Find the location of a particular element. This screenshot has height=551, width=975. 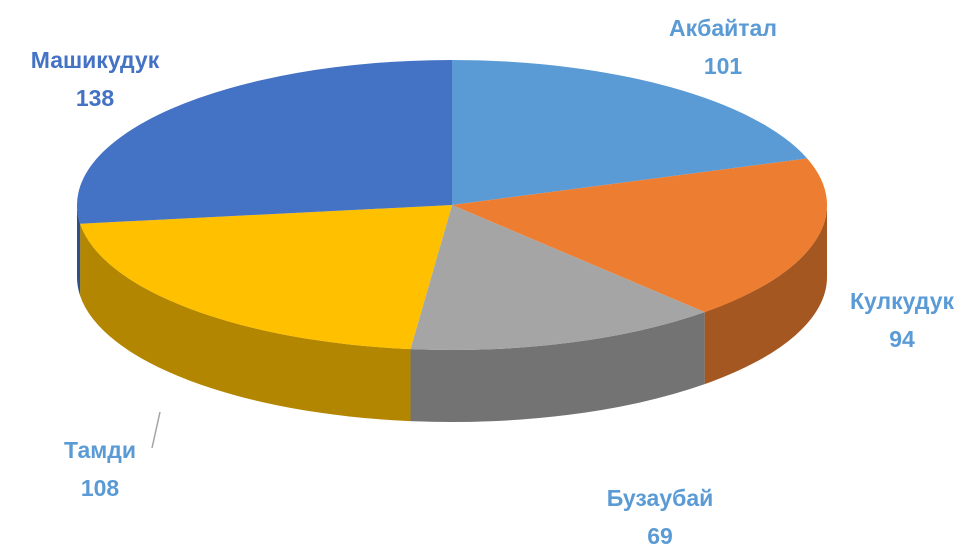

data-label-value: 69 is located at coordinates (660, 536).